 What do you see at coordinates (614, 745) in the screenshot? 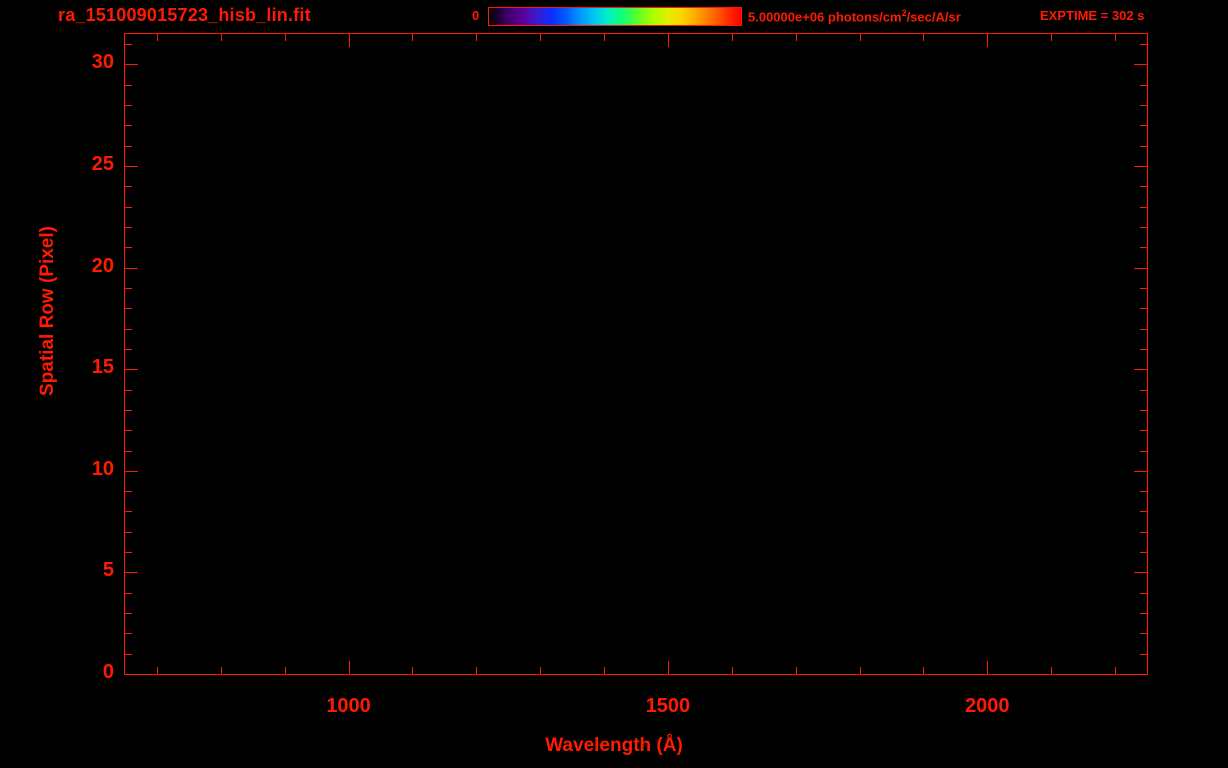
I see `x-axis-title: Wavelength (Å)` at bounding box center [614, 745].